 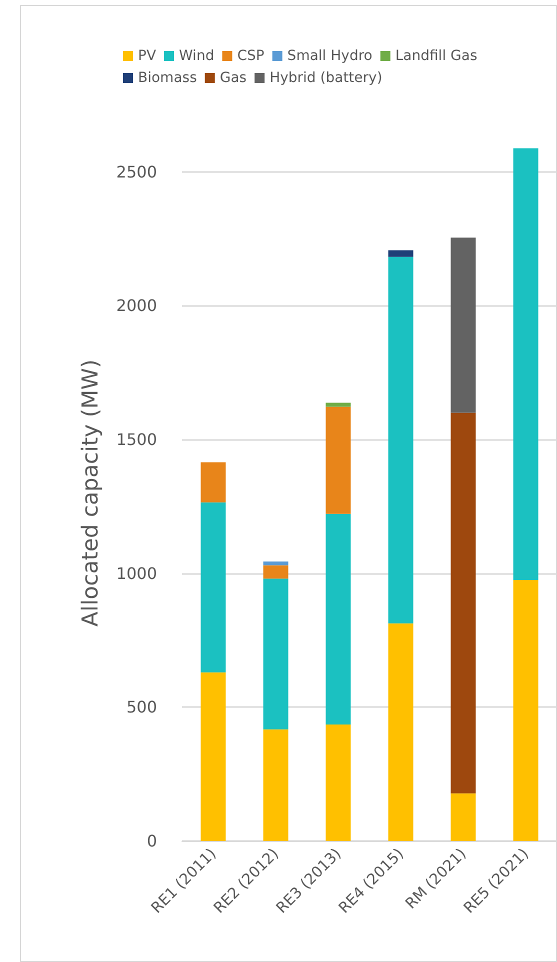 What do you see at coordinates (326, 78) in the screenshot?
I see `legend-label: Hybrid (battery)` at bounding box center [326, 78].